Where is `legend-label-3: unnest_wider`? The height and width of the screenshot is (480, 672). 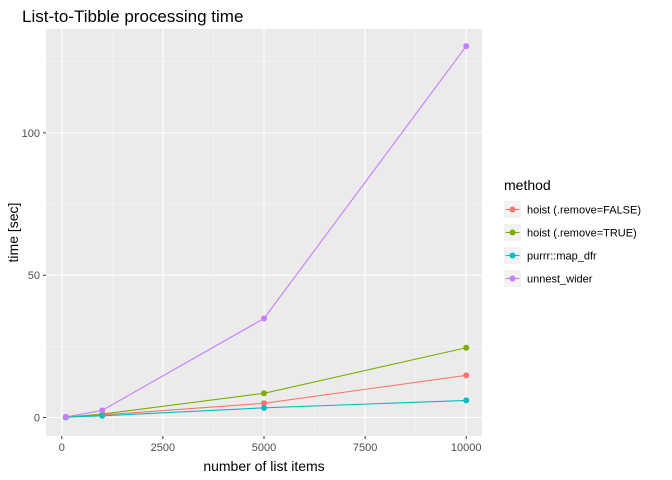
legend-label-3: unnest_wider is located at coordinates (560, 280).